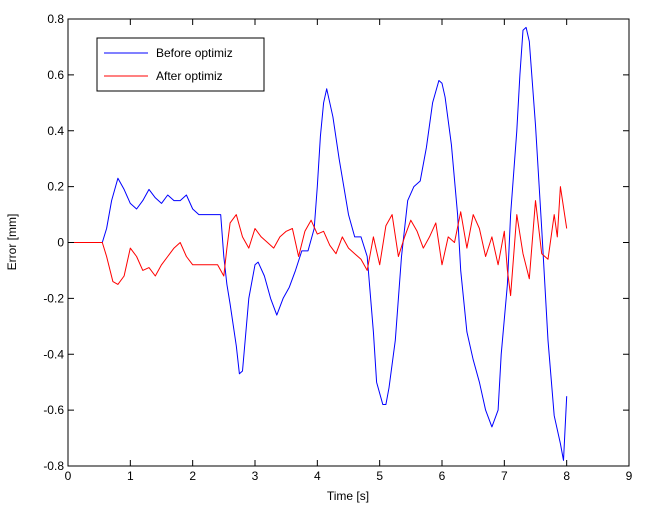  What do you see at coordinates (317, 476) in the screenshot?
I see `x-tick-label: 4` at bounding box center [317, 476].